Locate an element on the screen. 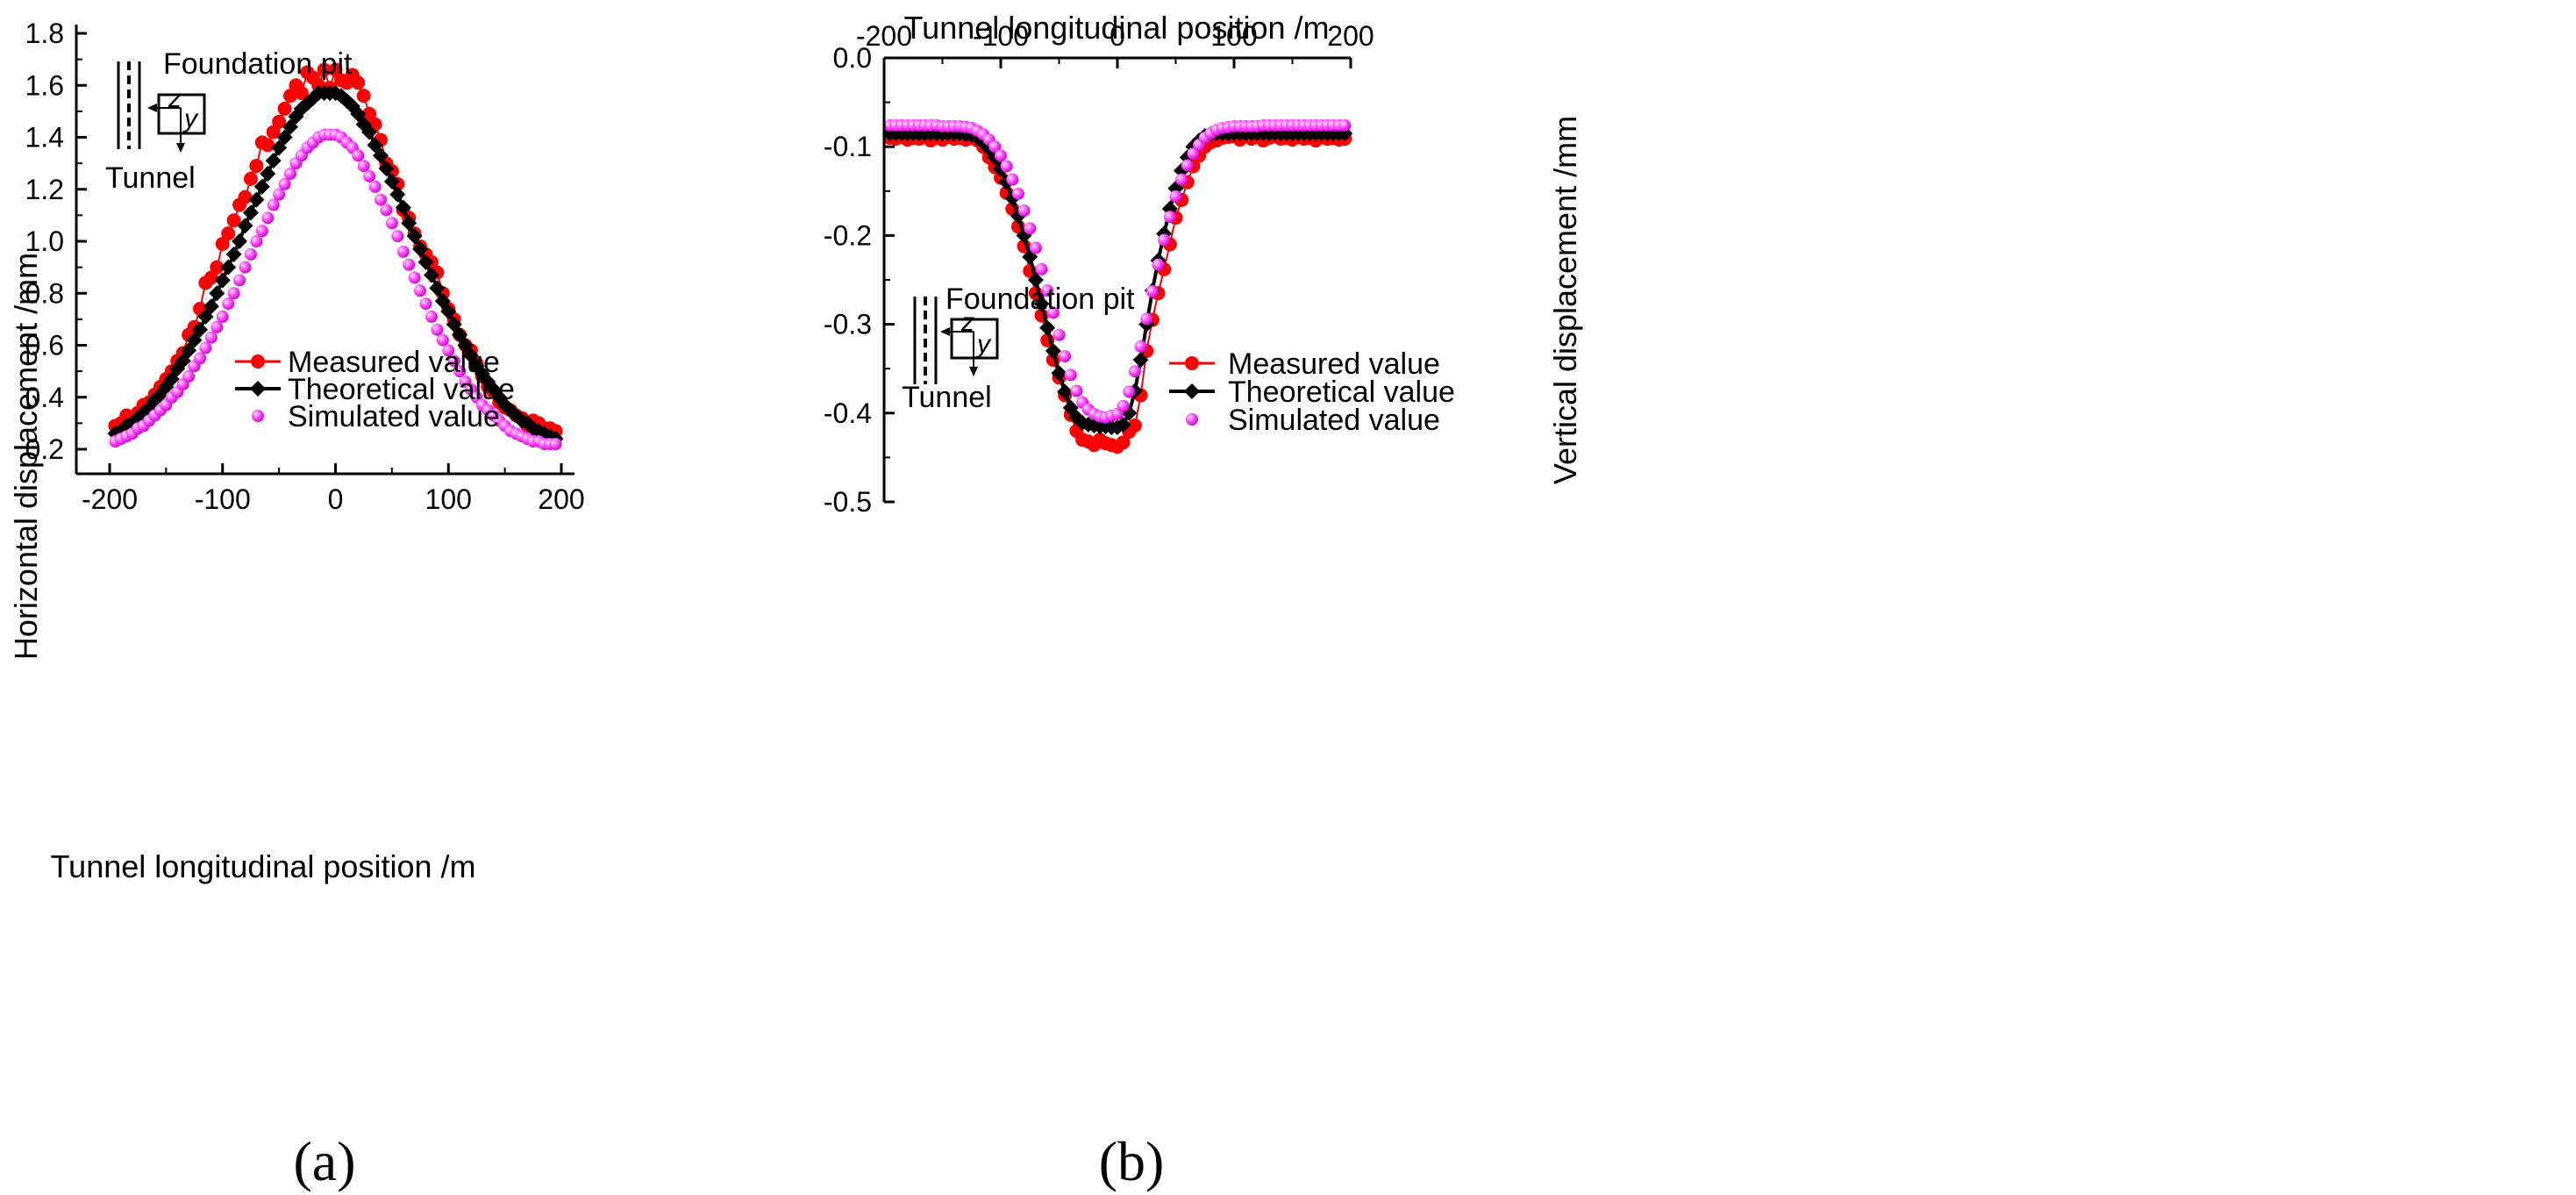 Image resolution: width=2576 pixels, height=1195 pixels. chart-a-series-theoretical-value is located at coordinates (336, 266).